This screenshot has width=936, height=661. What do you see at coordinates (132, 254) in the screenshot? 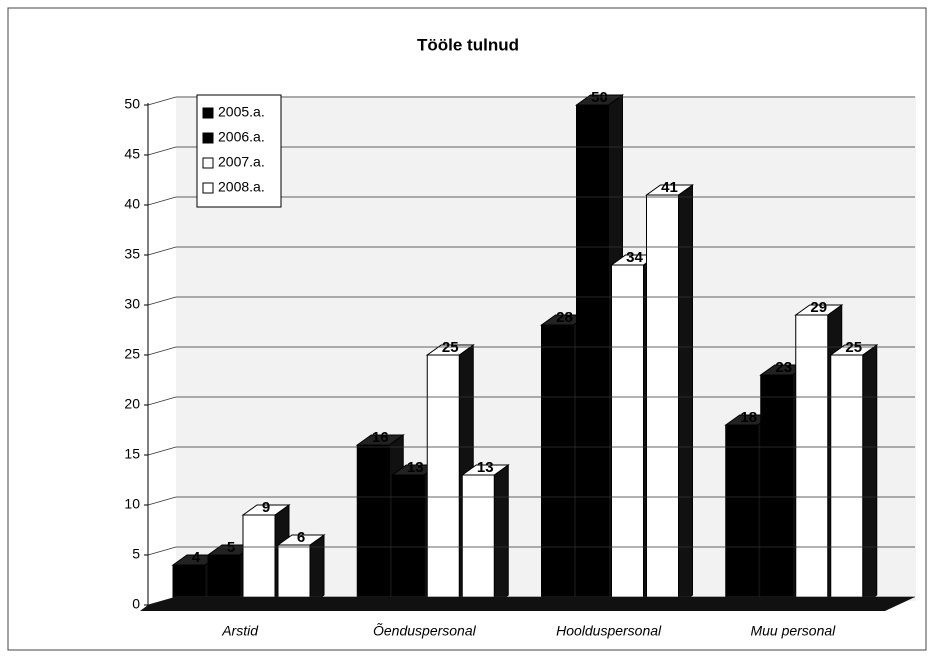
I see `y-tick-label: 35` at bounding box center [132, 254].